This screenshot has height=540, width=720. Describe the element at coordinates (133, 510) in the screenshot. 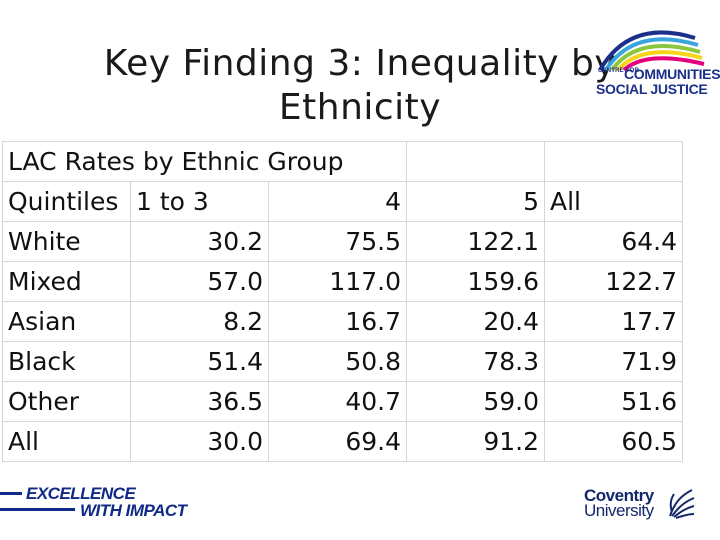

I see `banner-line-2: WITH IMPACT` at that location.